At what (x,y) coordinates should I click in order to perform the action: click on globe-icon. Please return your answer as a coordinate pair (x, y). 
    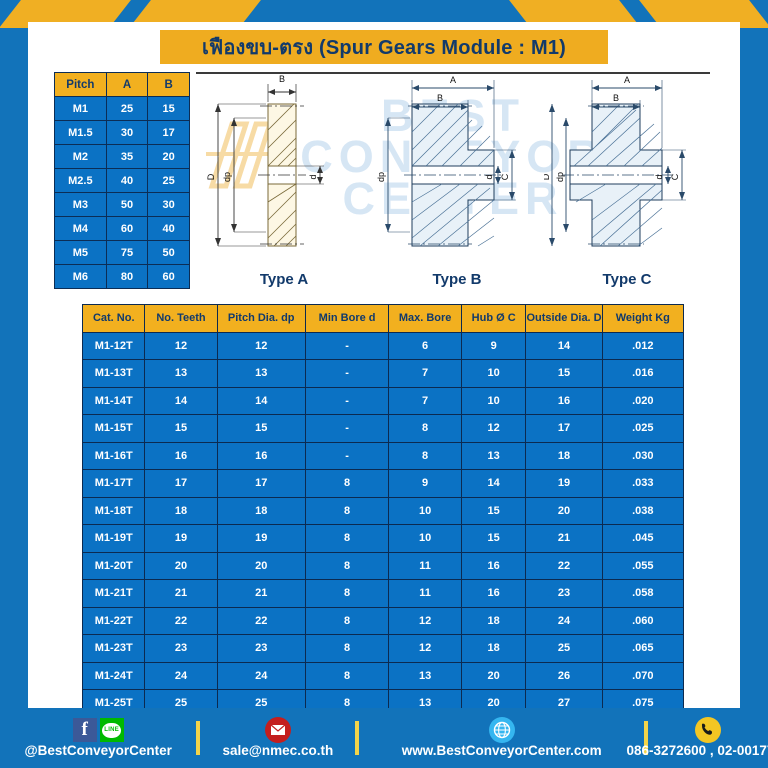
    Looking at the image, I should click on (501, 730).